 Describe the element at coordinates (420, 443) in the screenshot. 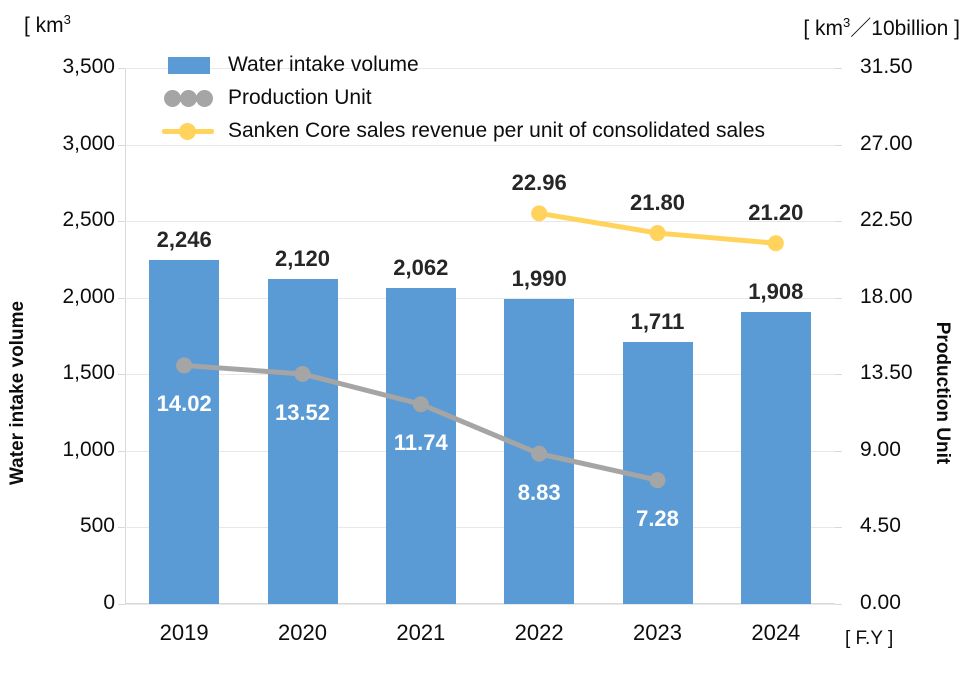

I see `production-unit-value-label: 11.74` at that location.